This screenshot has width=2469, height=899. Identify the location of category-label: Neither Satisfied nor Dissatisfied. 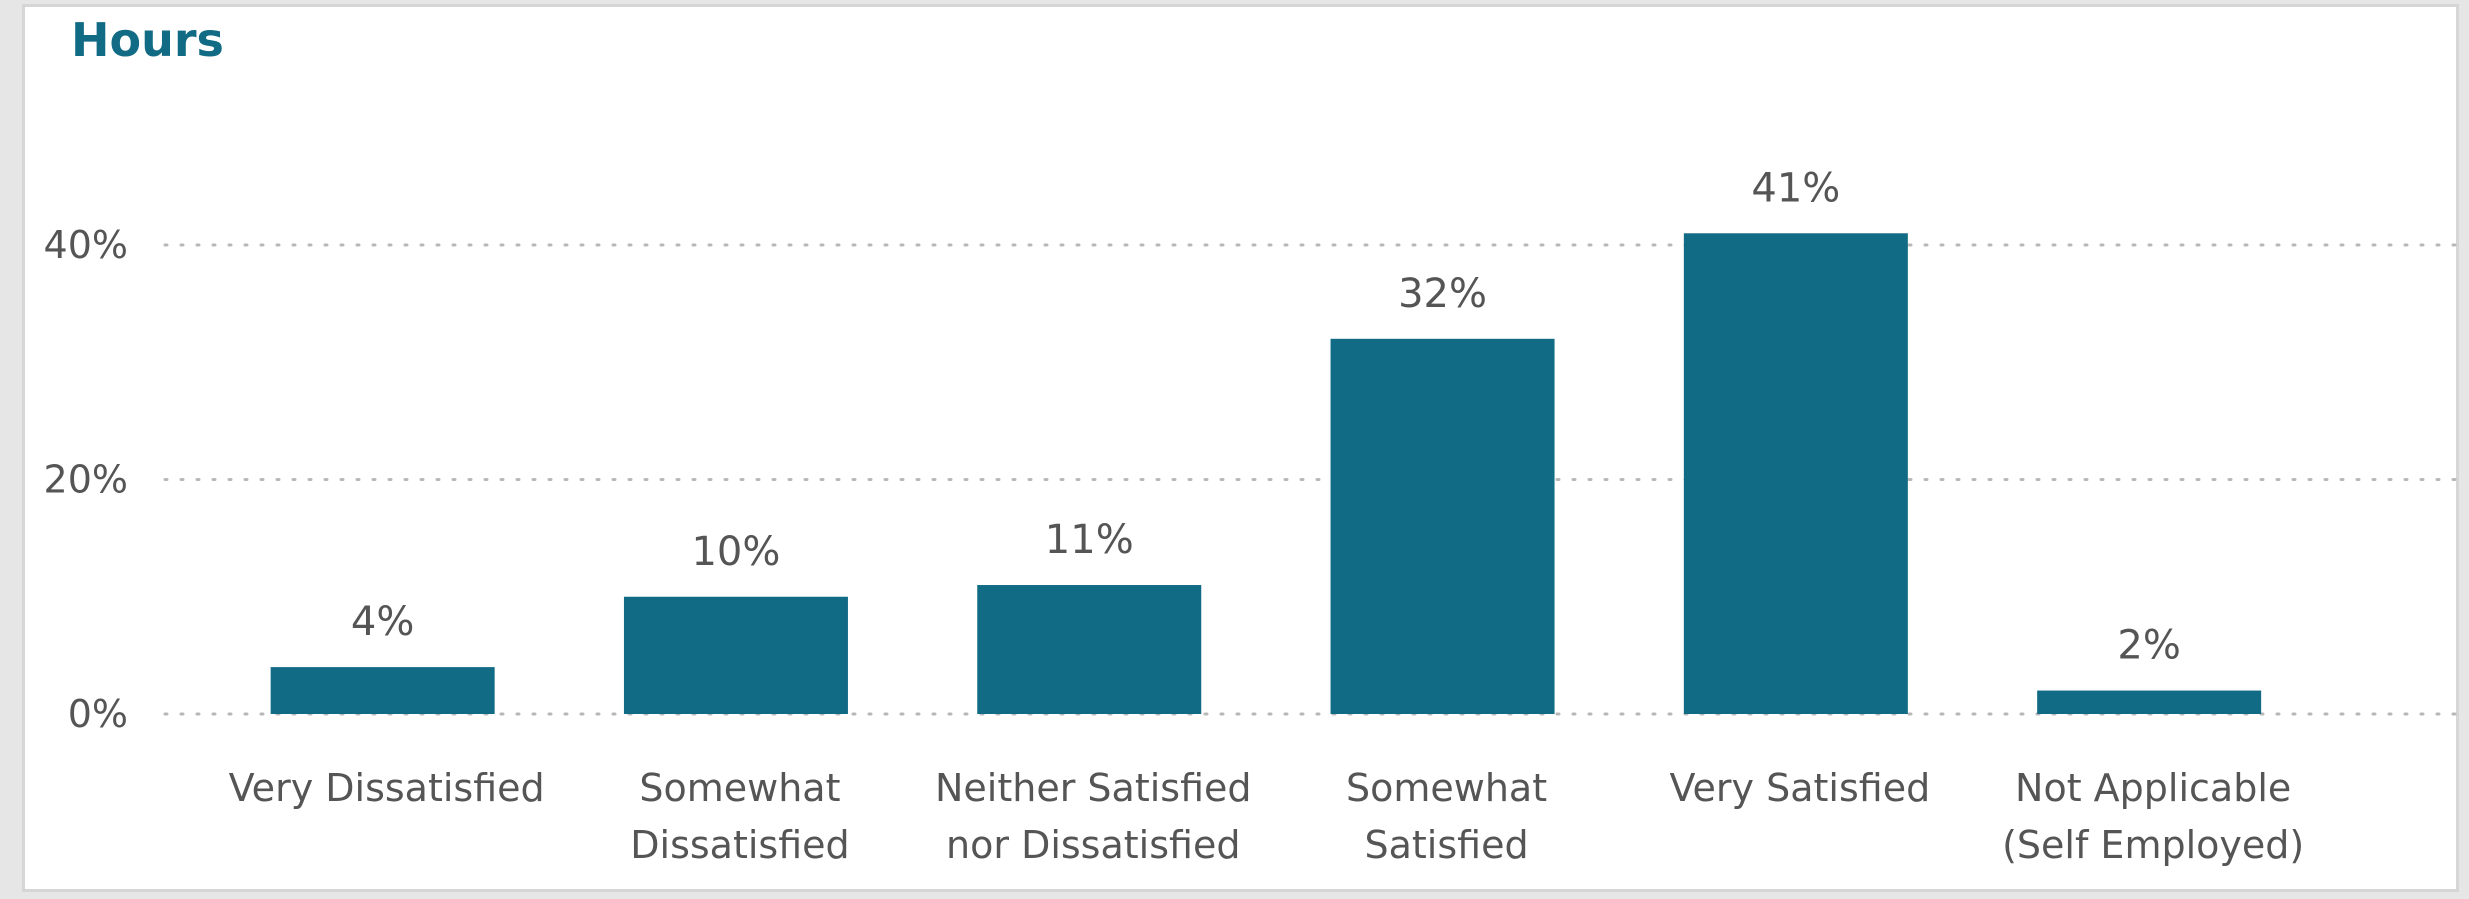
(1093, 816).